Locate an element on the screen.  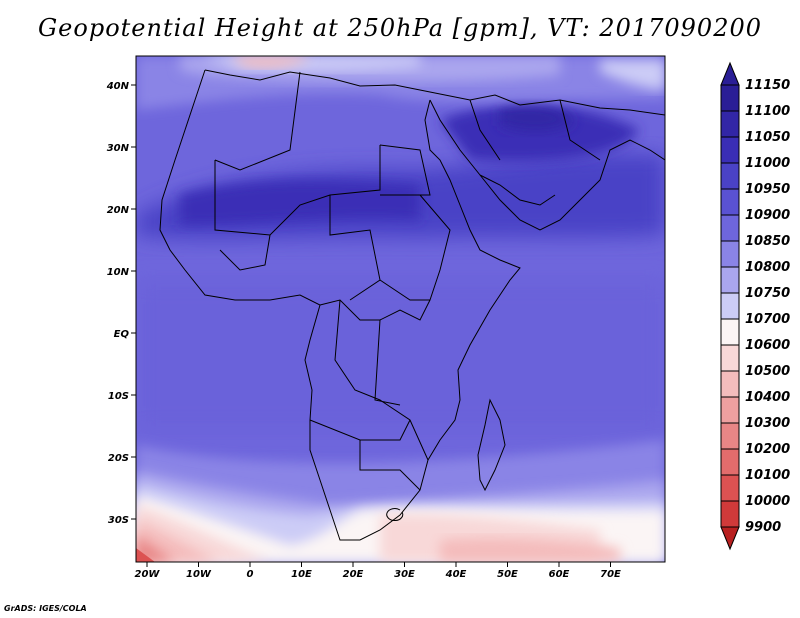
lon-label: 0 is located at coordinates (250, 574).